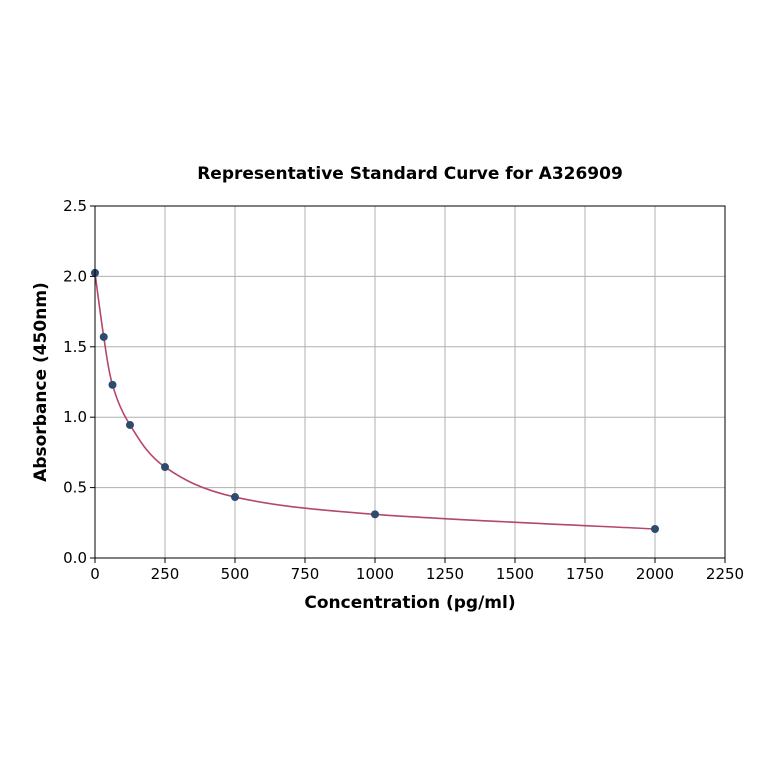 The width and height of the screenshot is (764, 764). Describe the element at coordinates (305, 574) in the screenshot. I see `x-tick-label: 750` at that location.